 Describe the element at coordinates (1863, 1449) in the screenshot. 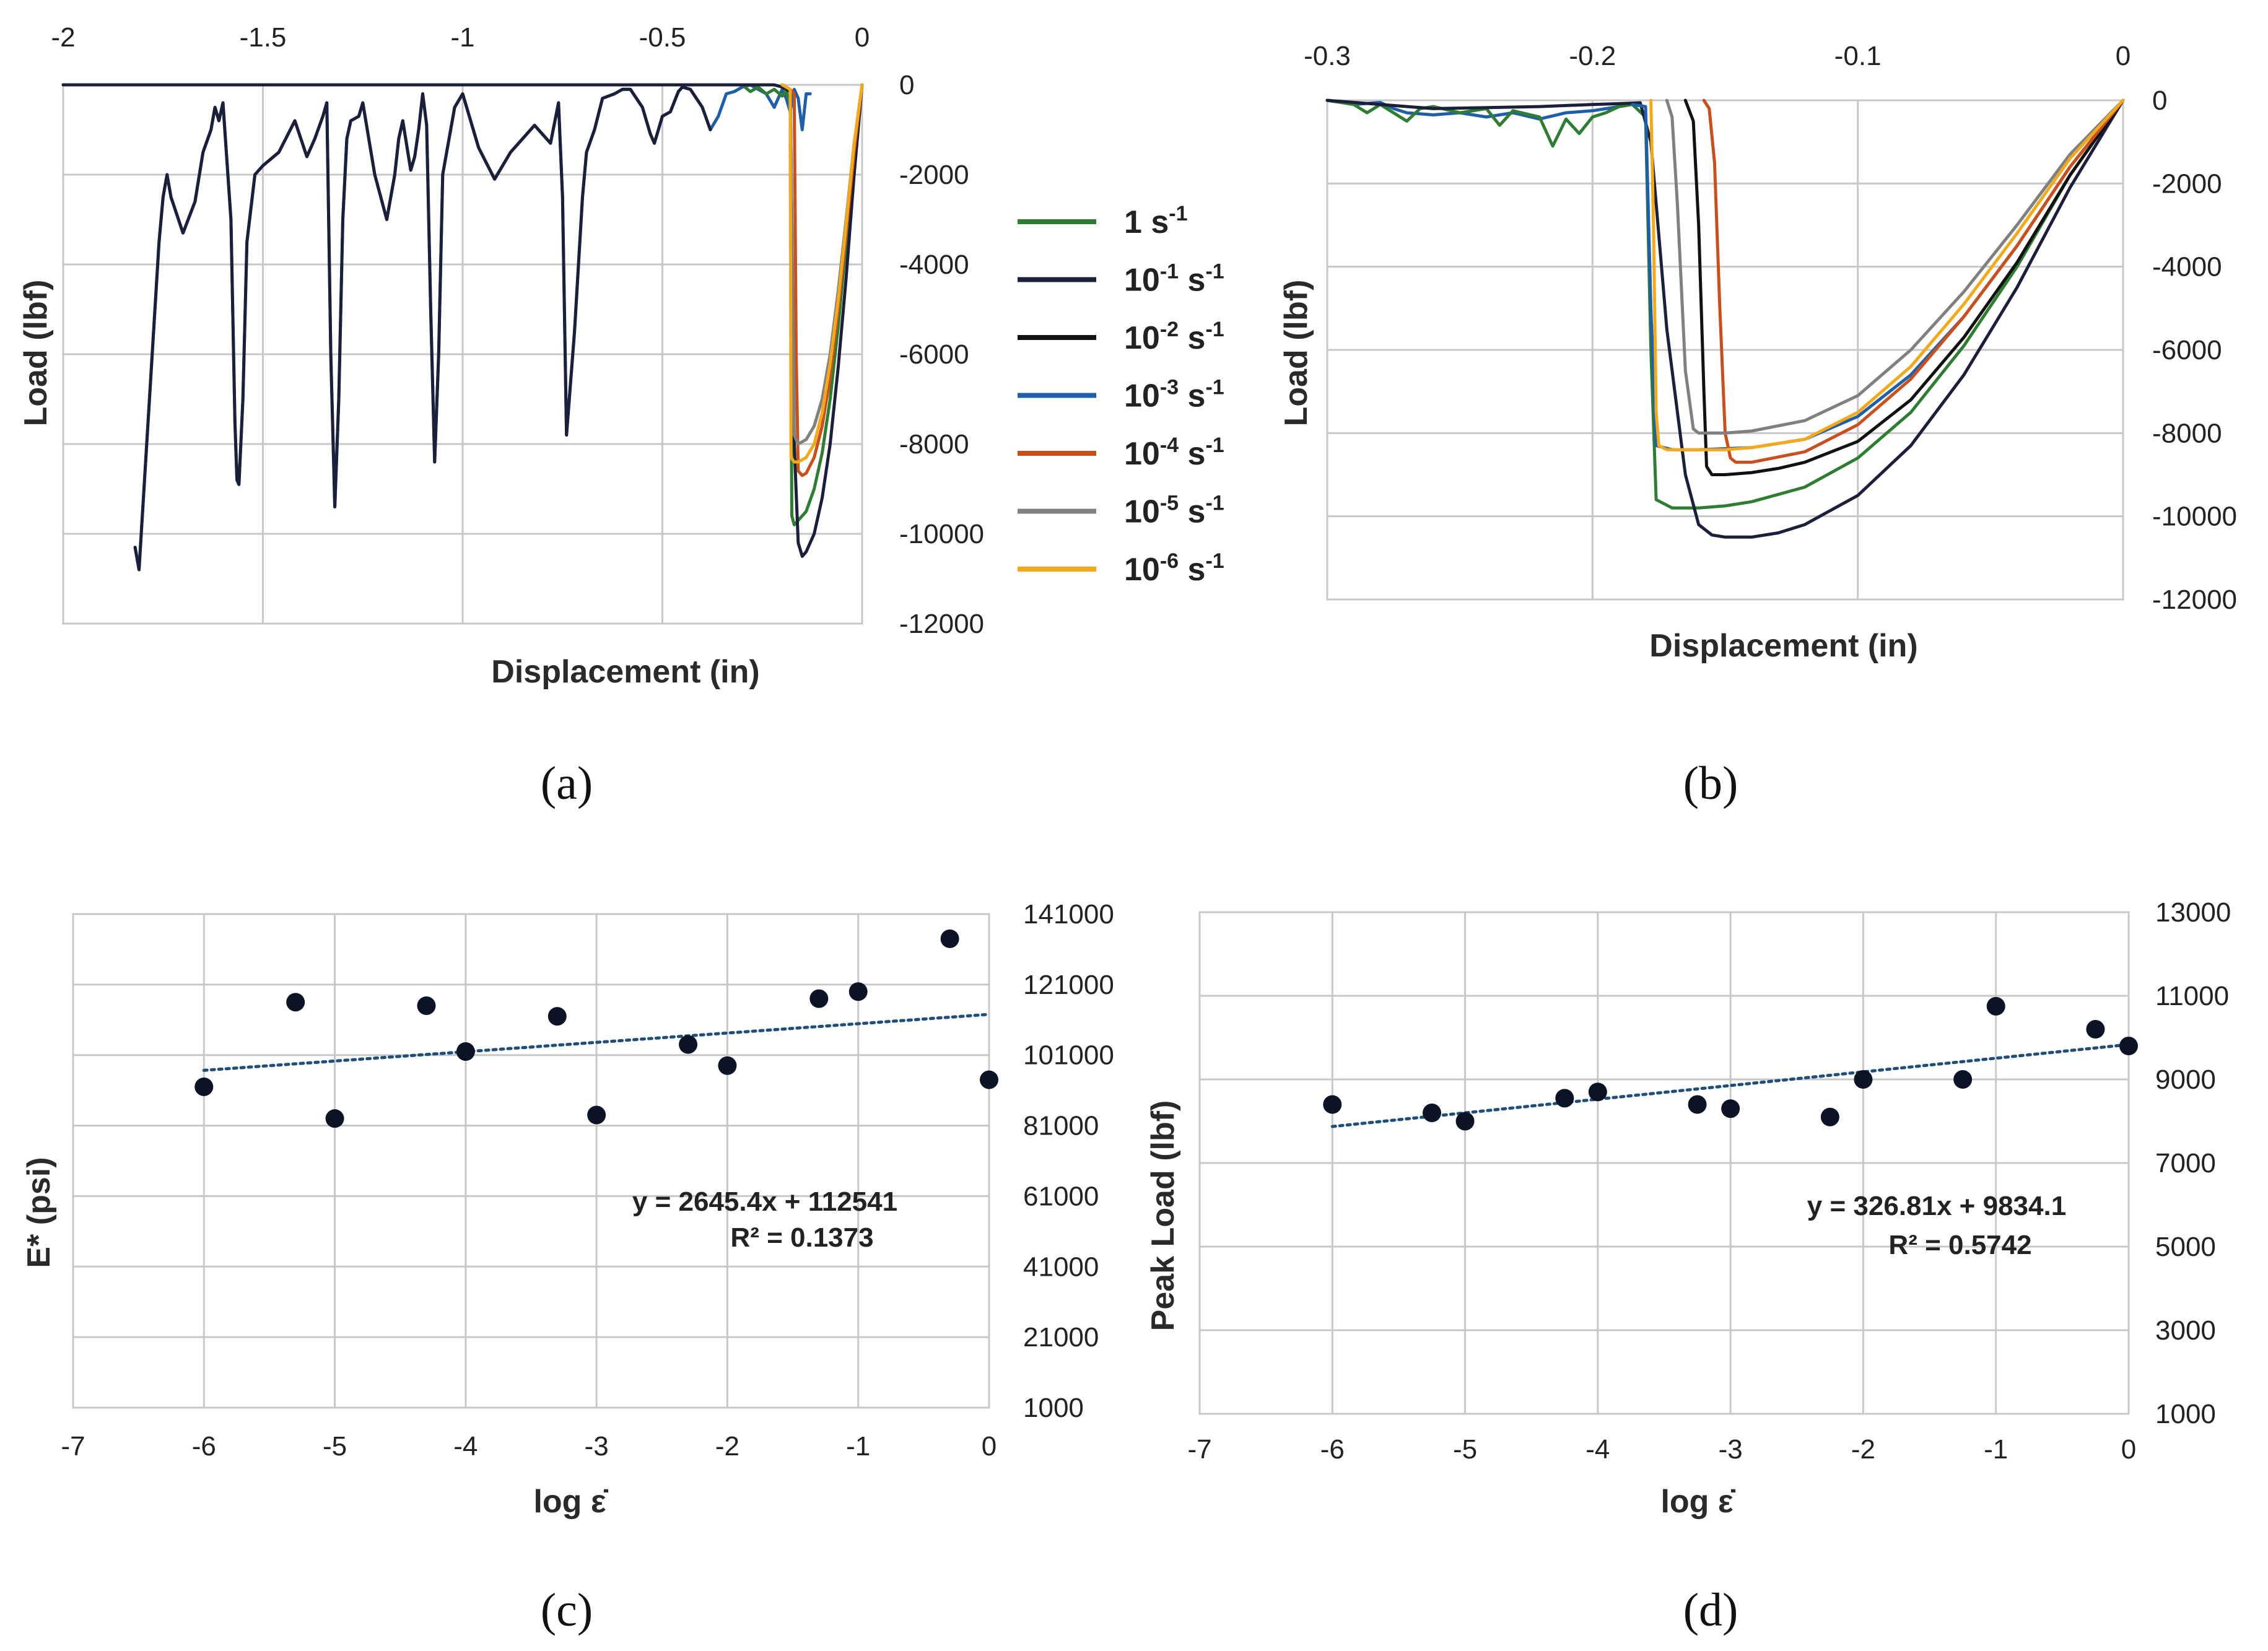

I see `panel-d-x-tick-label: -2` at that location.